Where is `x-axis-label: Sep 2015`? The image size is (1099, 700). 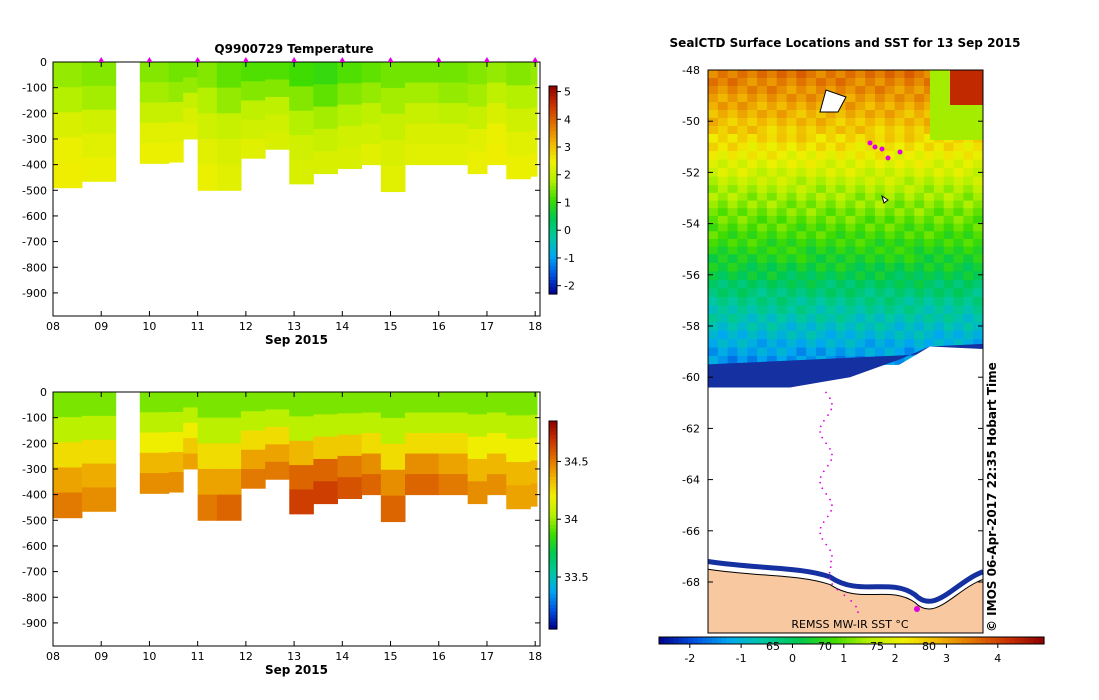
x-axis-label: Sep 2015 is located at coordinates (296, 340).